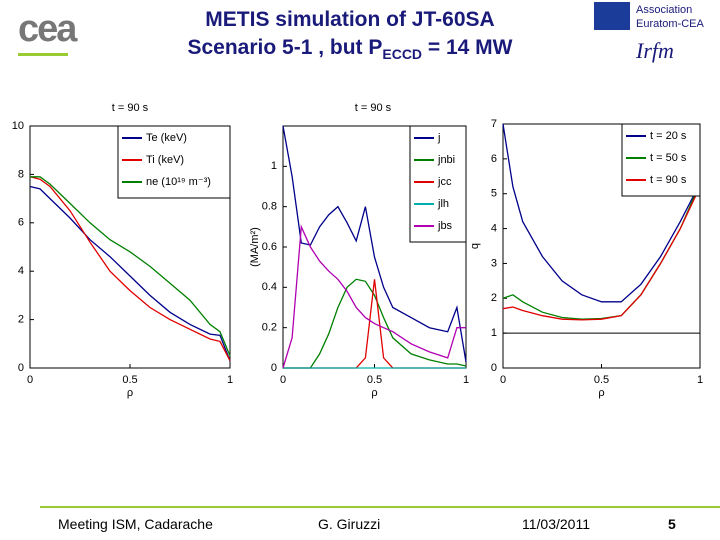 This screenshot has height=540, width=720. Describe the element at coordinates (269, 287) in the screenshot. I see `y-tick-label: 0.4` at that location.